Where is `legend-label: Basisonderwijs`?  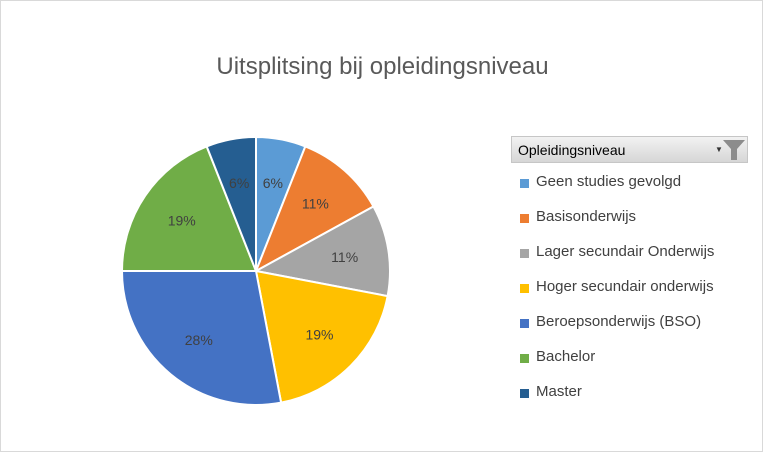 legend-label: Basisonderwijs is located at coordinates (586, 216).